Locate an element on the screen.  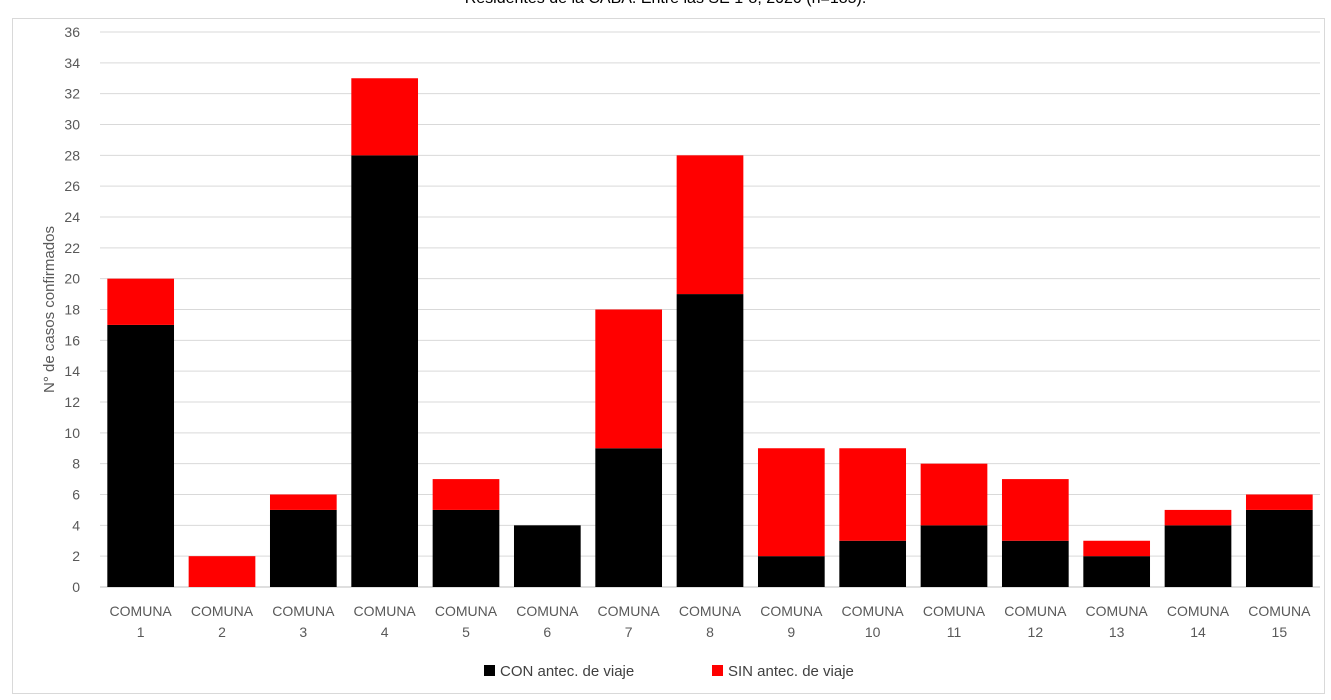
x-tick-label: 4 is located at coordinates (385, 632).